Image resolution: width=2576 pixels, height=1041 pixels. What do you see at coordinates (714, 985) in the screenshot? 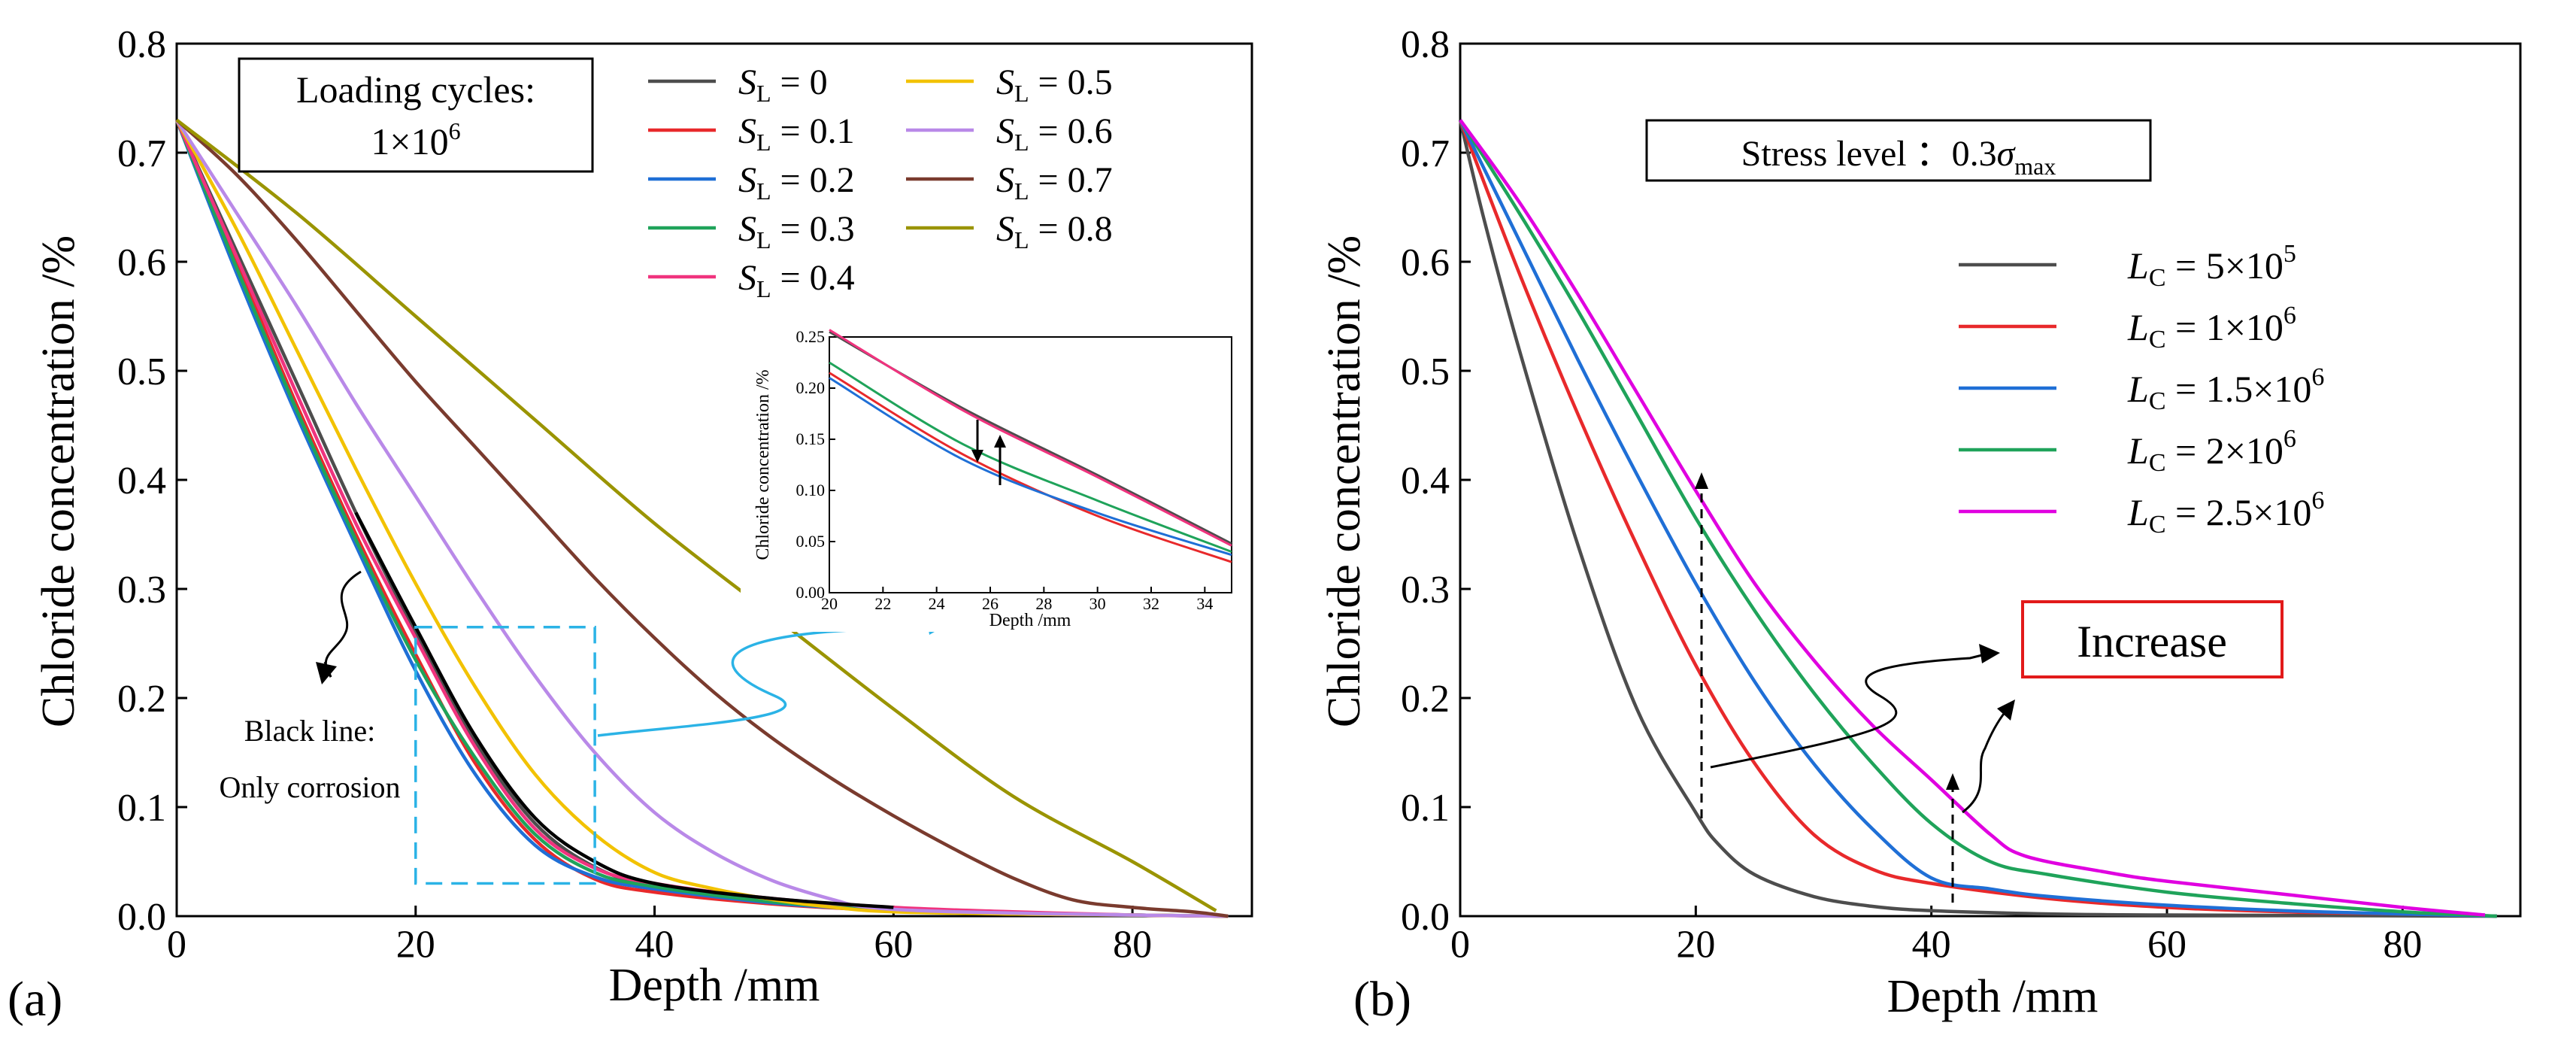
I see `x-axis-label-a: Depth /mm` at bounding box center [714, 985].